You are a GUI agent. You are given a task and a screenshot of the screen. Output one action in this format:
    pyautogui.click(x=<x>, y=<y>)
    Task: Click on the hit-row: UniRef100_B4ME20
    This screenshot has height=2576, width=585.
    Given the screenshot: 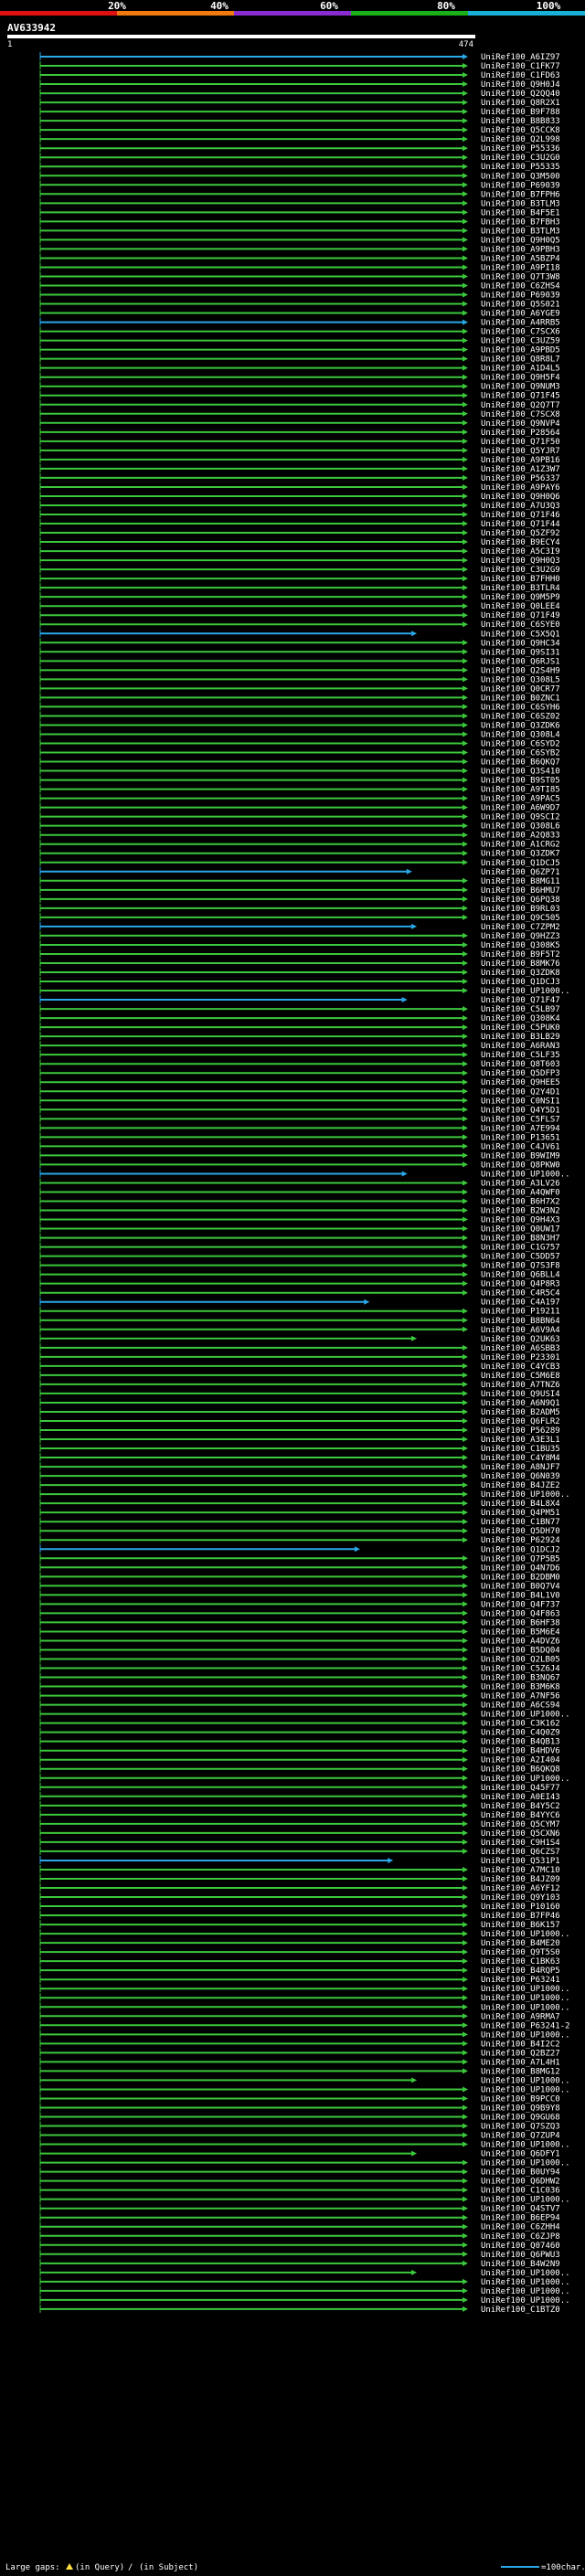 What is the action you would take?
    pyautogui.click(x=299, y=1943)
    